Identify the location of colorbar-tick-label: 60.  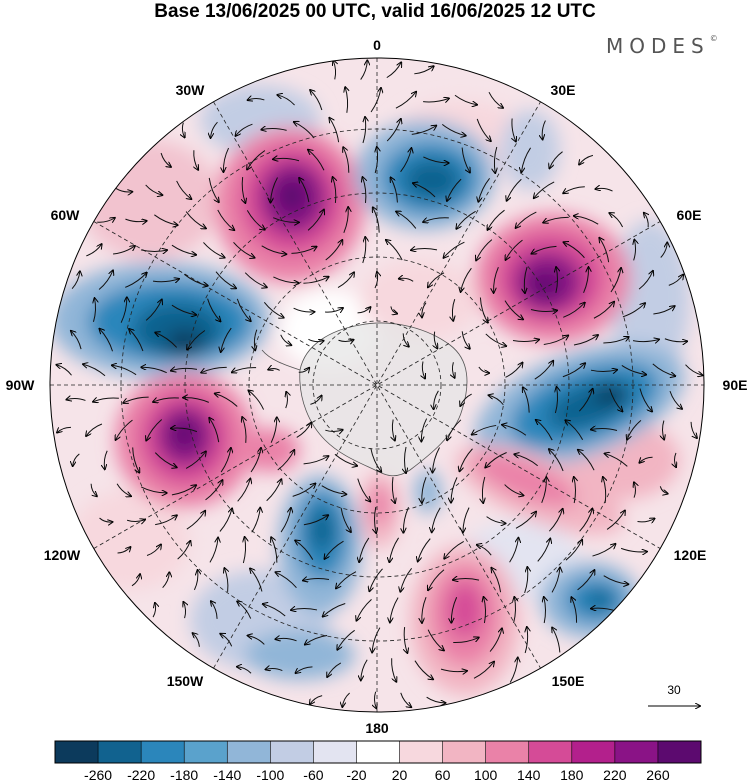
(443, 775).